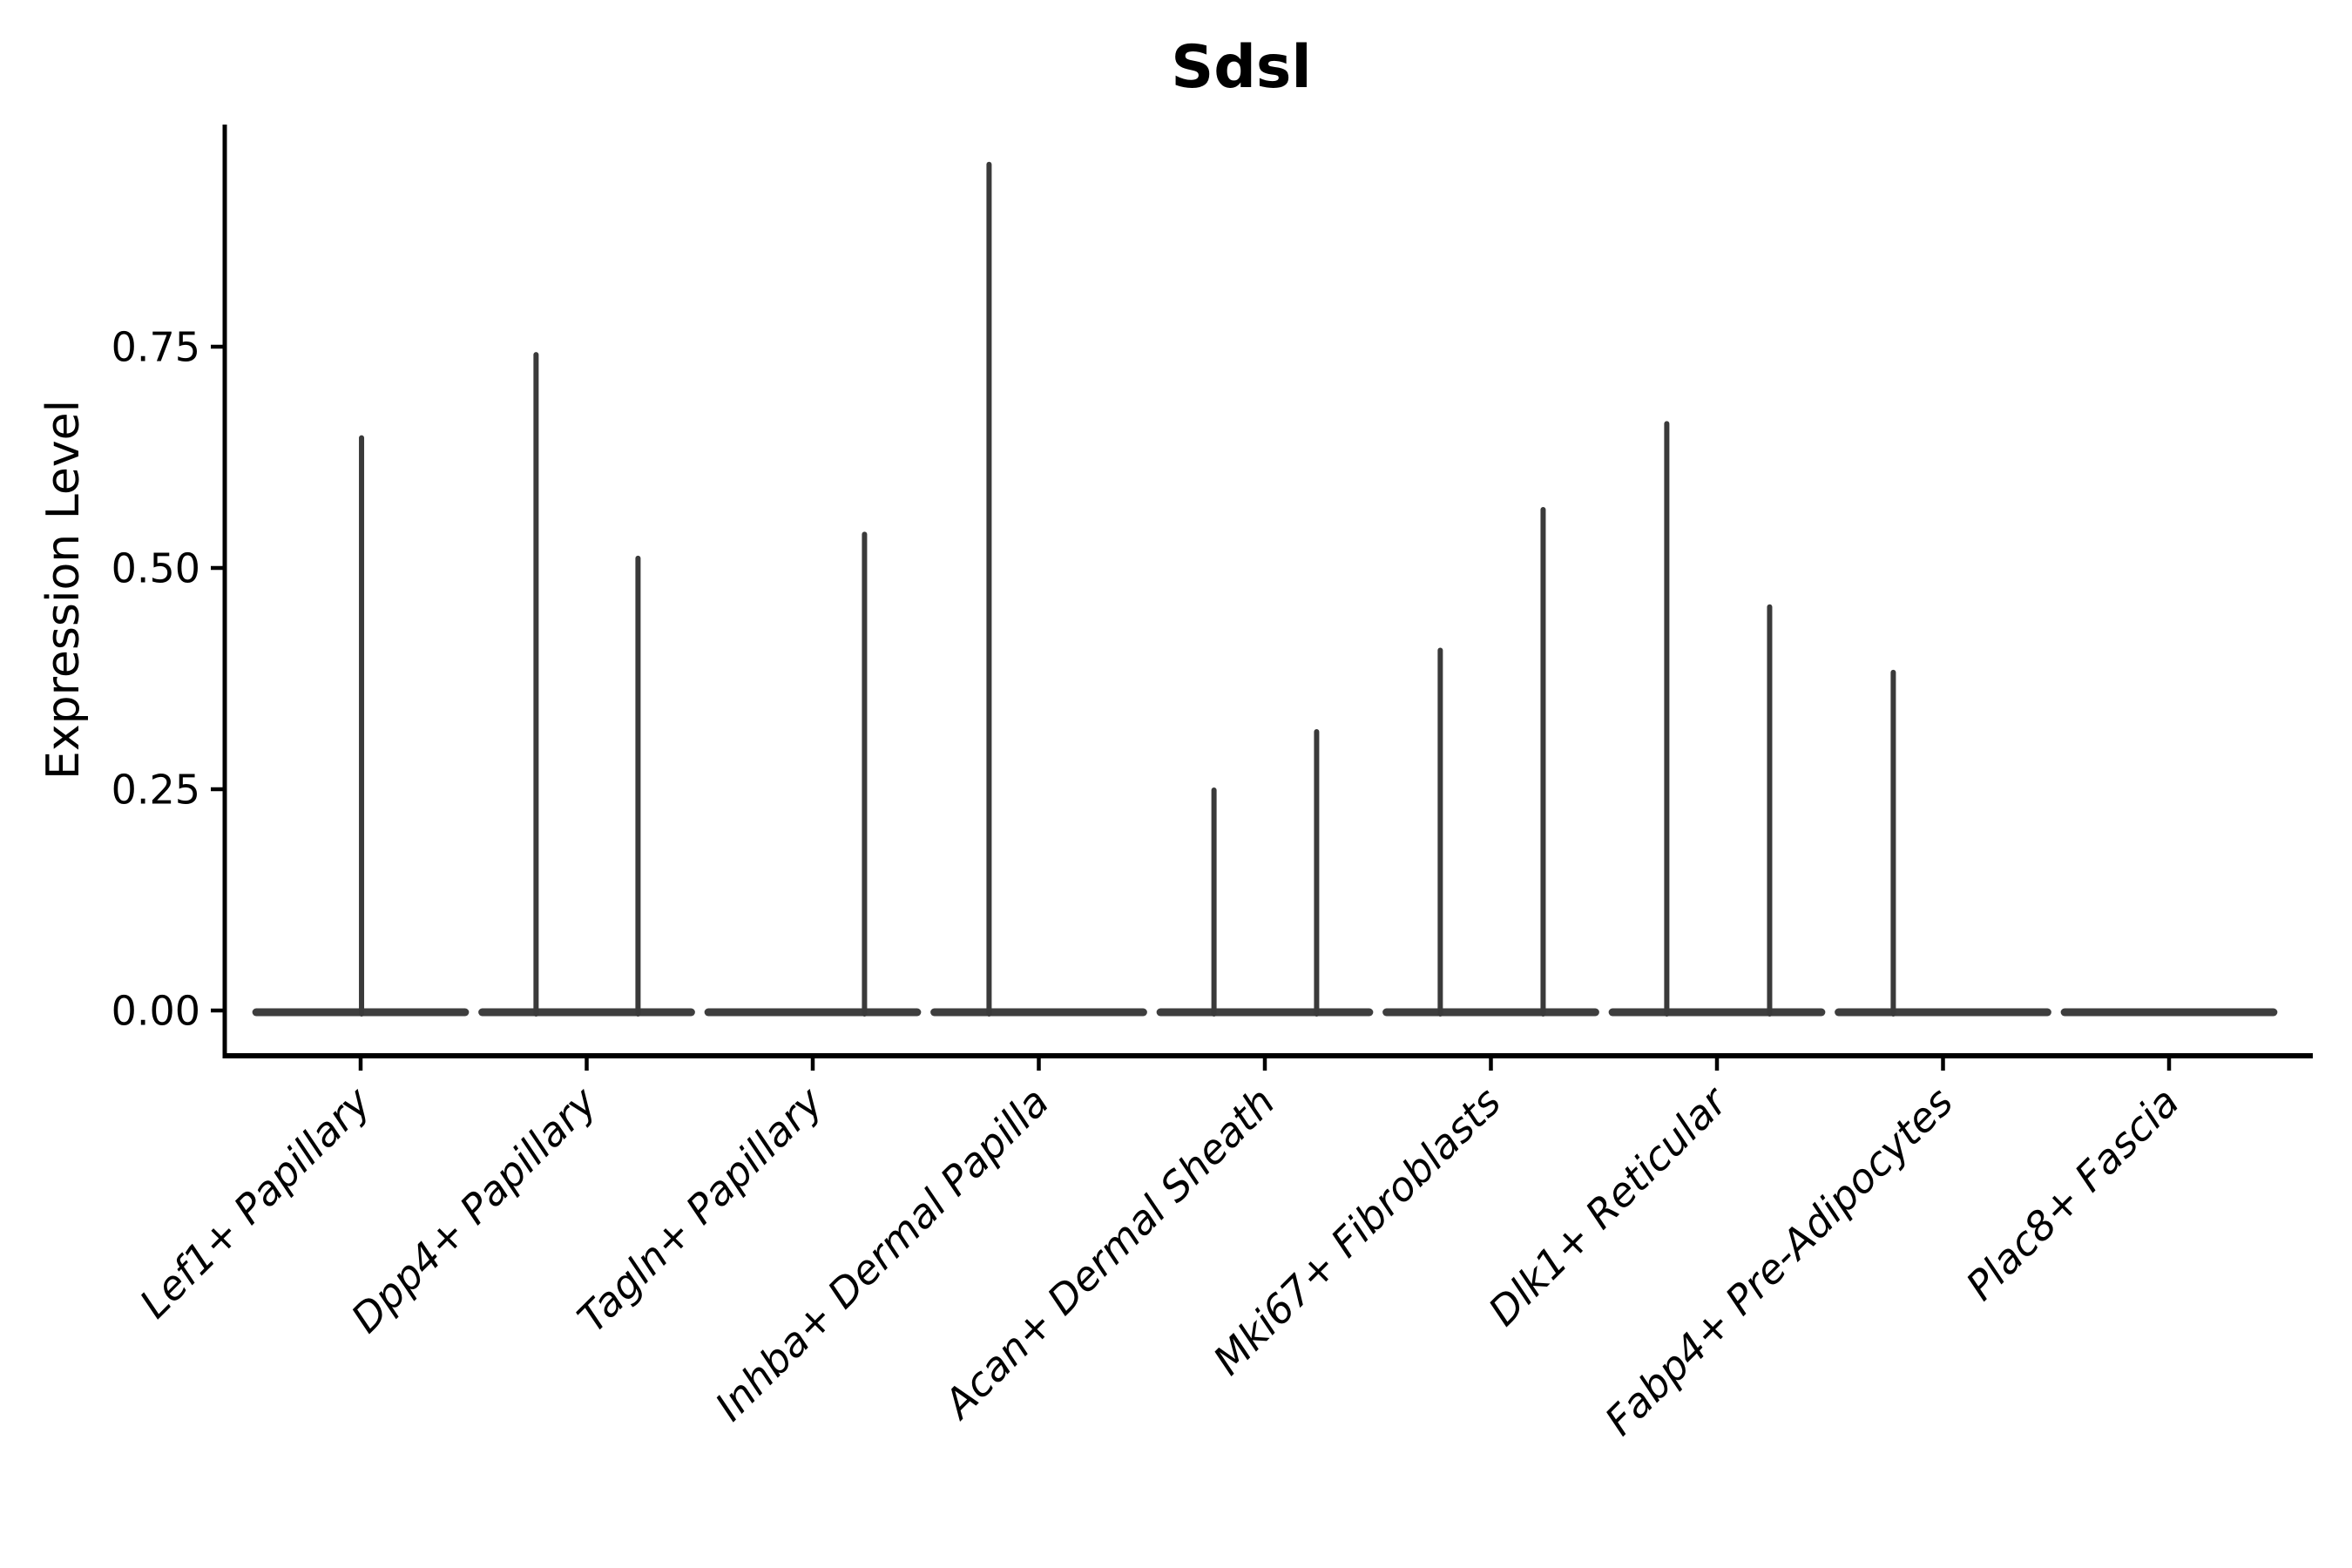  Describe the element at coordinates (168, 679) in the screenshot. I see `y-axis-ticks: 0.00 0.25 0.50 0.75` at that location.